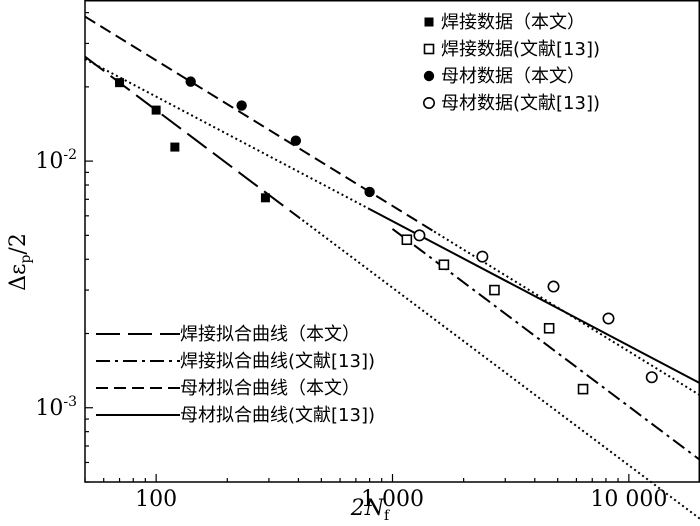 This screenshot has height=526, width=700. I want to click on legend-marker-label-1: 焊接数据(文献[13]), so click(520, 49).